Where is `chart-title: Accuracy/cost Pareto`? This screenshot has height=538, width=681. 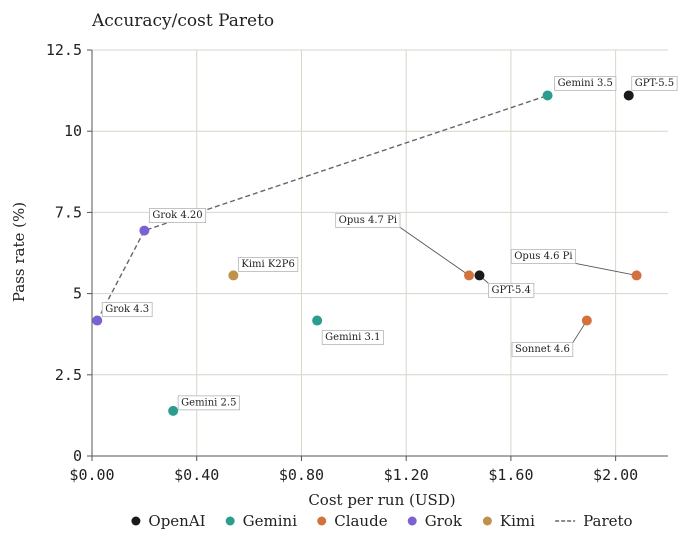
chart-title: Accuracy/cost Pareto is located at coordinates (182, 21).